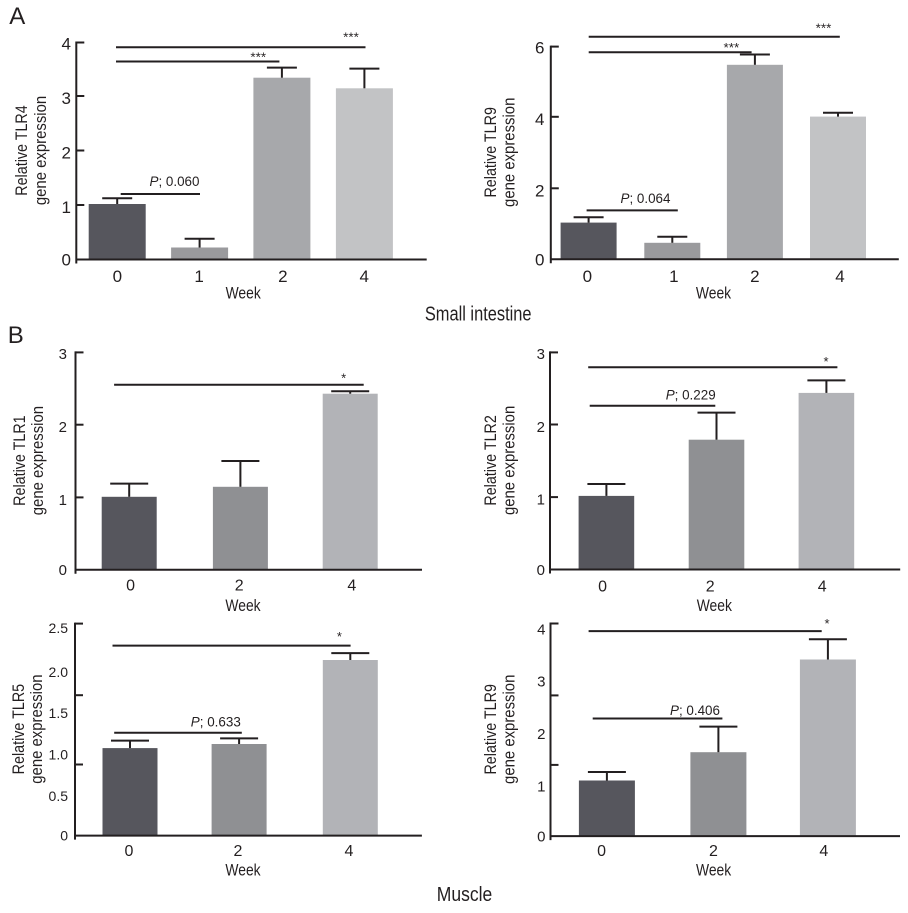  Describe the element at coordinates (59, 628) in the screenshot. I see `svg-text: 2.5` at that location.